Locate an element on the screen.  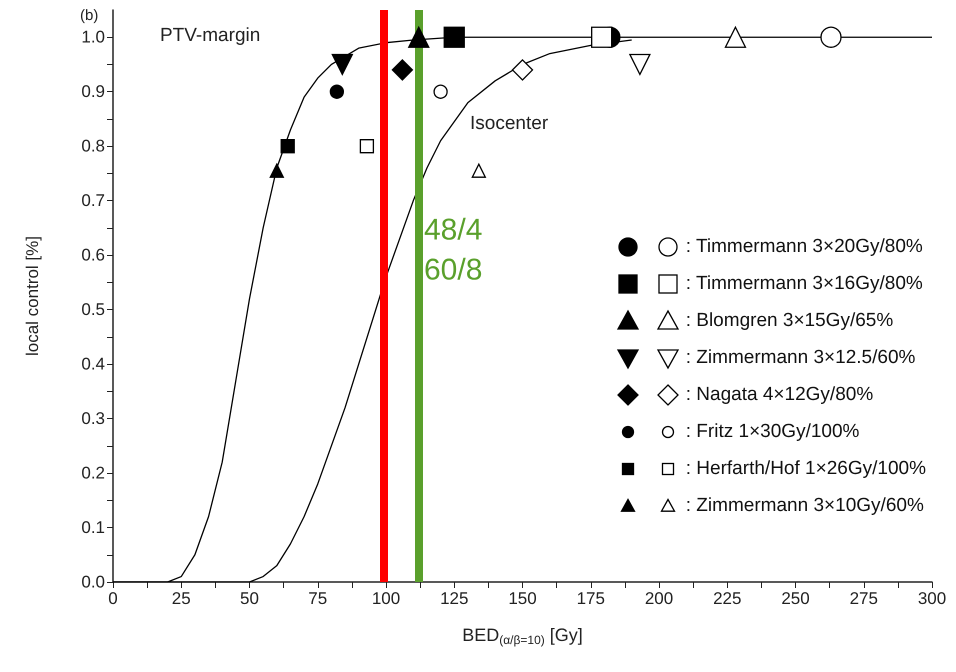
x-tick-label: 50 is located at coordinates (249, 598).